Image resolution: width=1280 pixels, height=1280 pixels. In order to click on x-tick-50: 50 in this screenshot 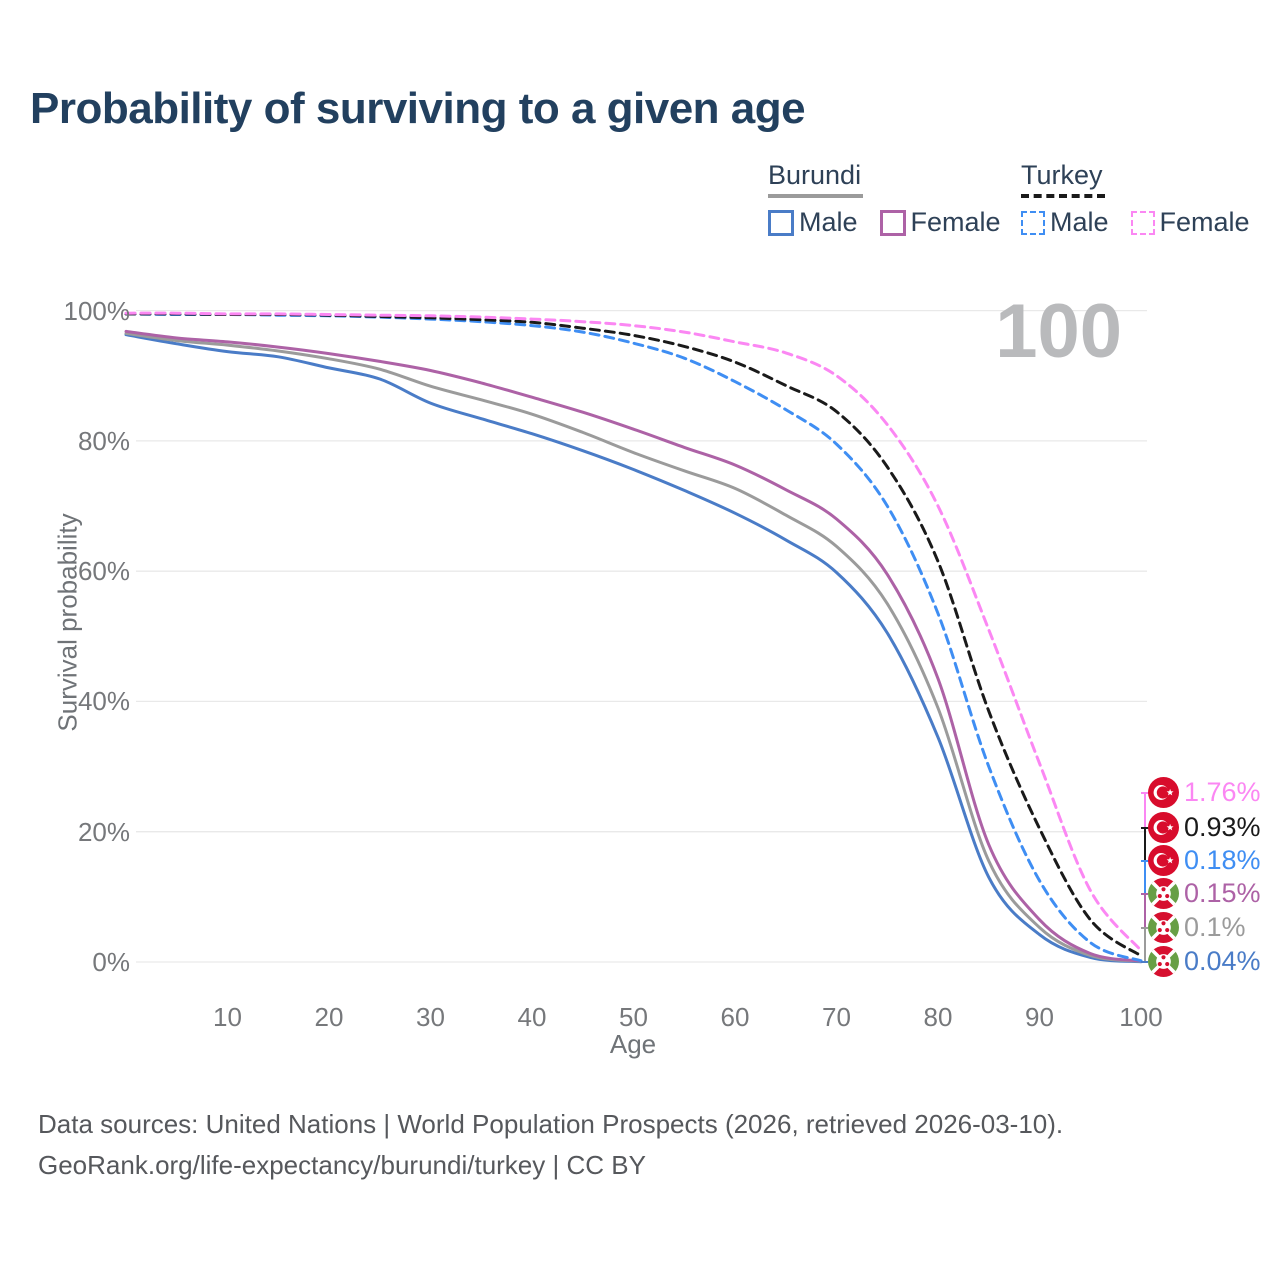, I will do `click(633, 1017)`.